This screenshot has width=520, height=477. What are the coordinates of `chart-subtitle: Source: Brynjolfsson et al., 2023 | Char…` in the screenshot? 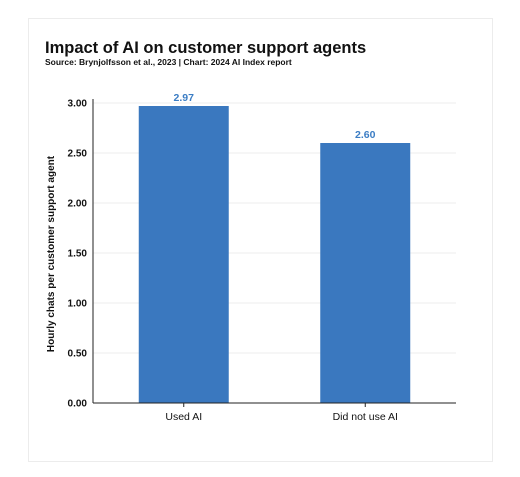 It's located at (168, 62).